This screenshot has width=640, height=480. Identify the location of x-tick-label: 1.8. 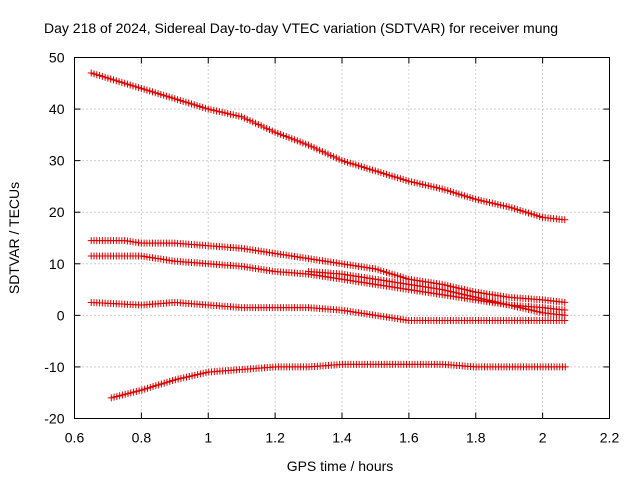
(476, 438).